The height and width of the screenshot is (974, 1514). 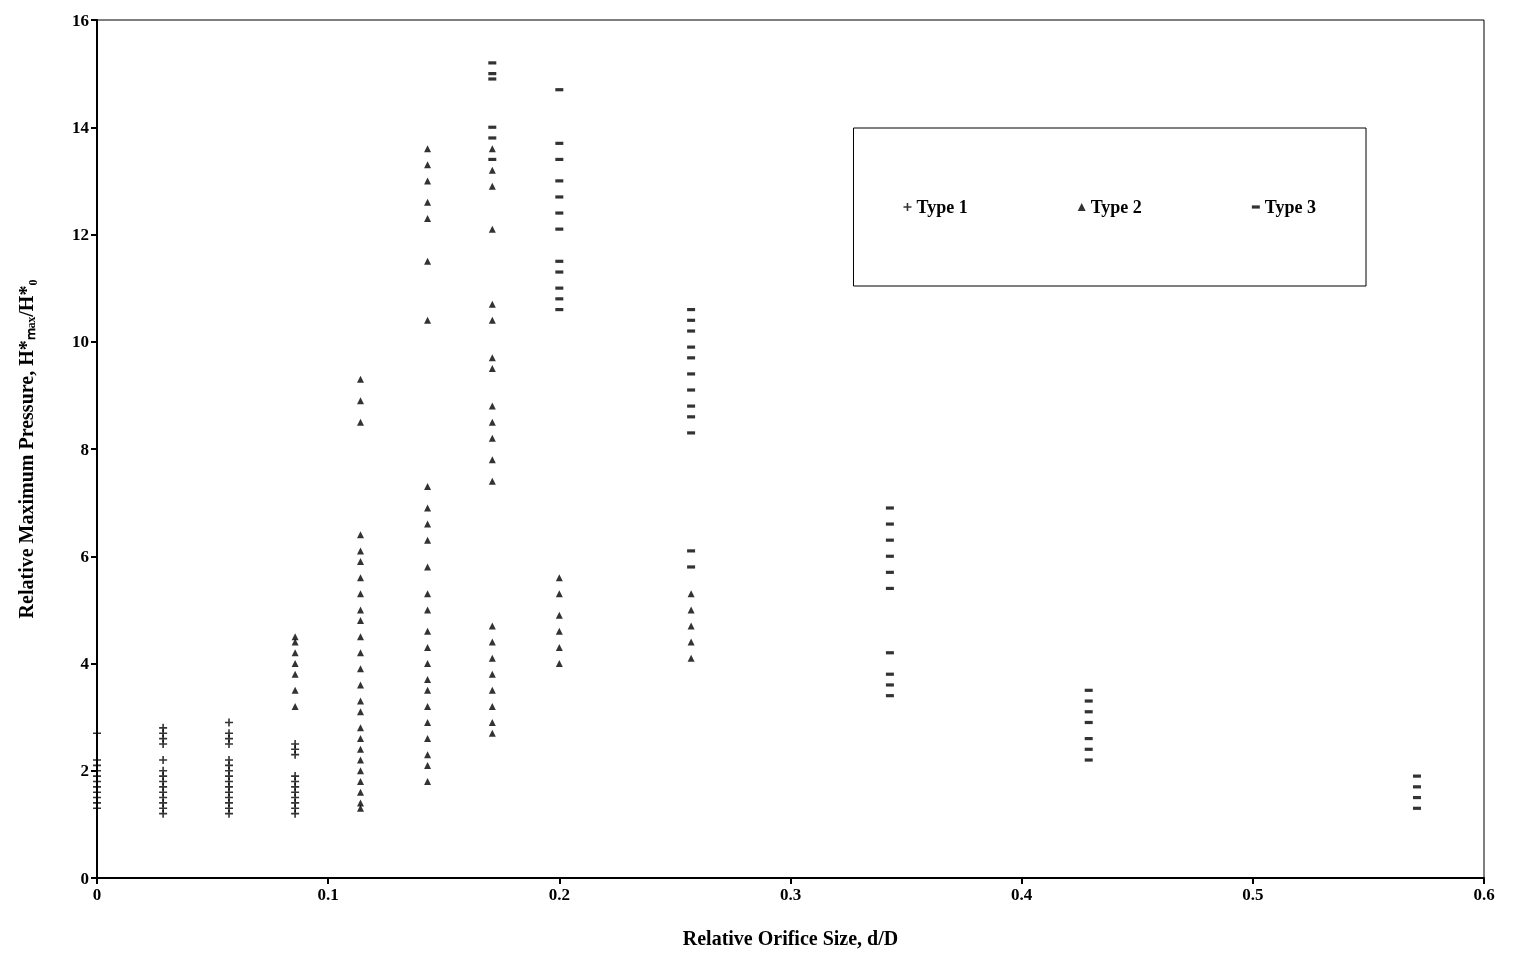 What do you see at coordinates (81, 127) in the screenshot?
I see `y-tick-label: 14` at bounding box center [81, 127].